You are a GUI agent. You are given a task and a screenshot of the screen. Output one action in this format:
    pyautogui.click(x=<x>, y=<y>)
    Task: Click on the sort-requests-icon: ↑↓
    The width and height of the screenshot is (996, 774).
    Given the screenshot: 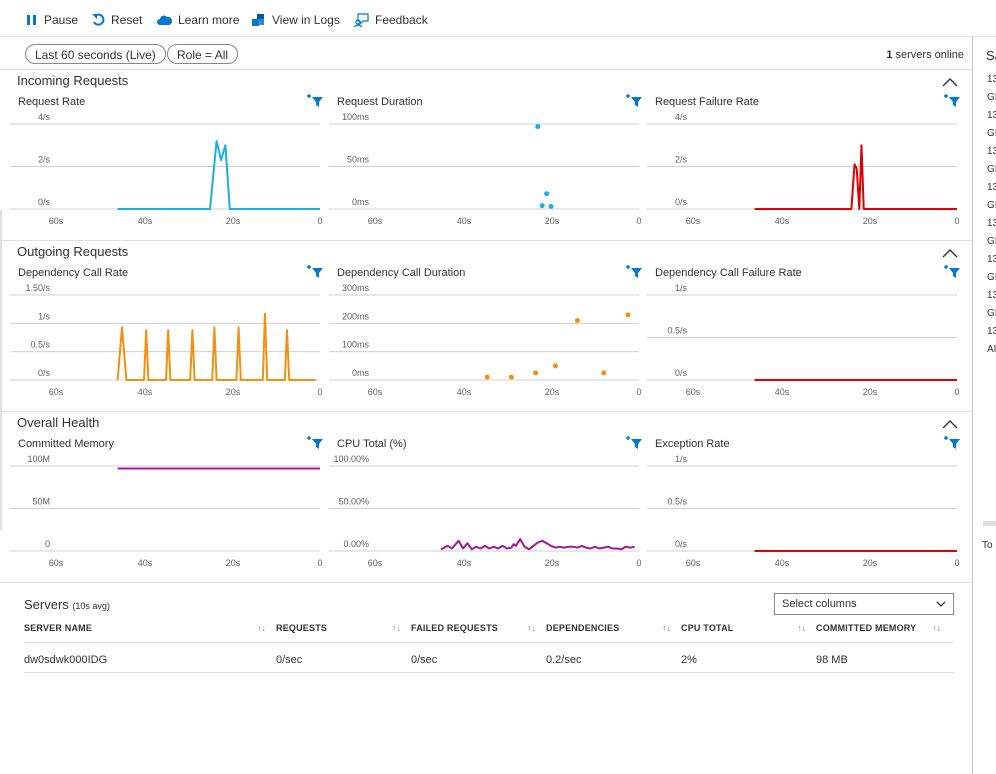 What is the action you would take?
    pyautogui.click(x=396, y=628)
    